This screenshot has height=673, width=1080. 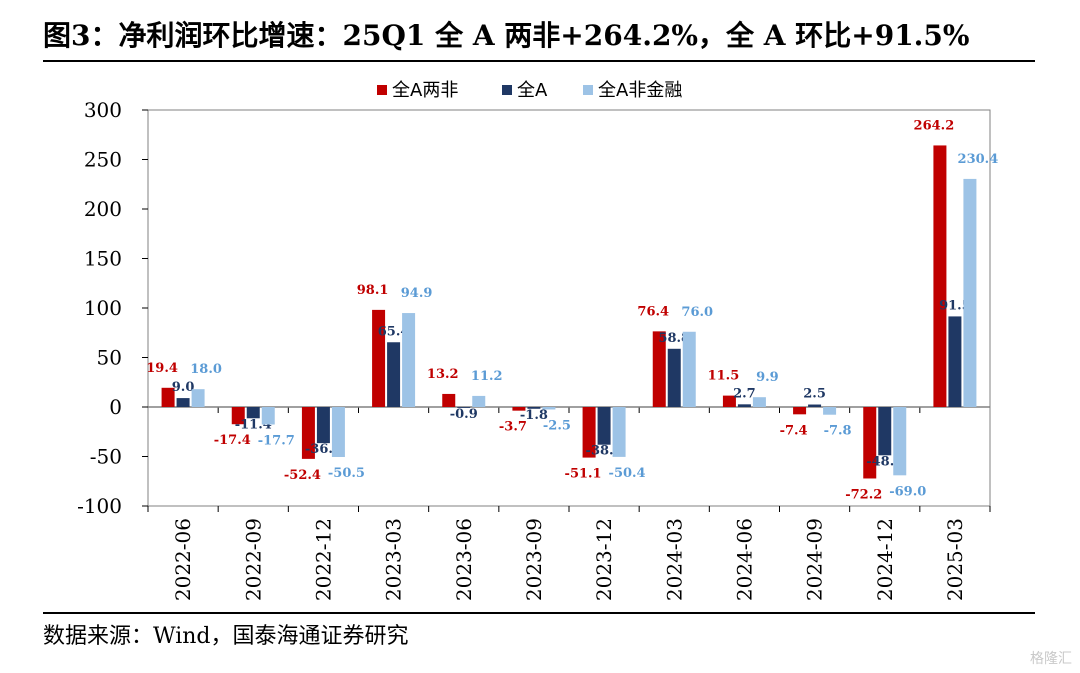 What do you see at coordinates (689, 369) in the screenshot?
I see `bar-全A非金融-2024-03` at bounding box center [689, 369].